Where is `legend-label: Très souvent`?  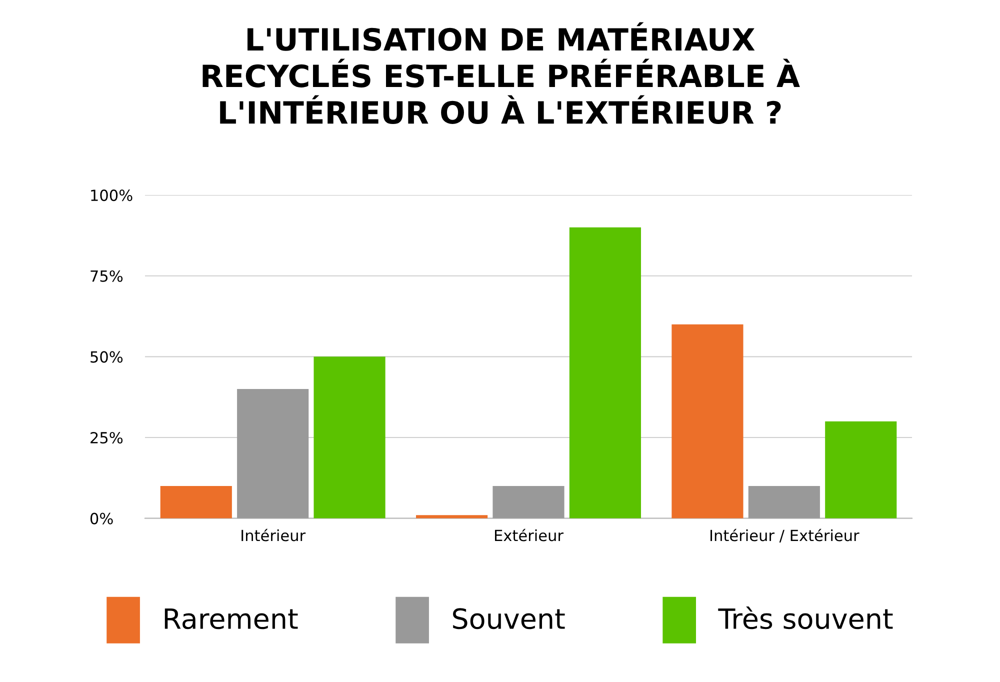 legend-label: Très souvent is located at coordinates (805, 618).